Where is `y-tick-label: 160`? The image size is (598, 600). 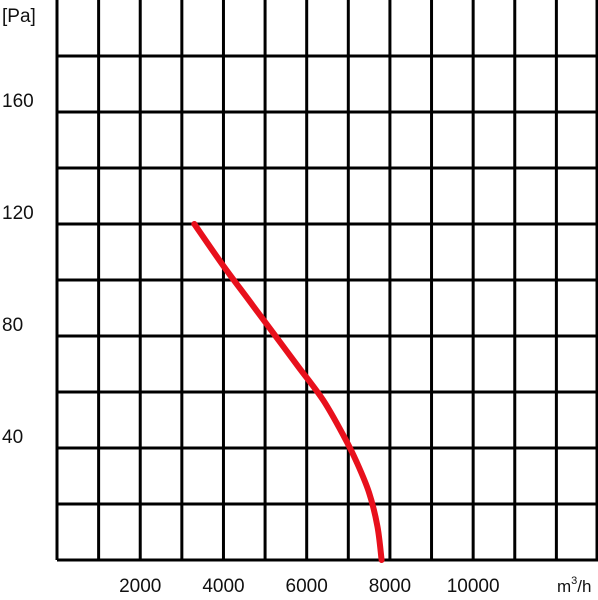
y-tick-label: 160 is located at coordinates (18, 101).